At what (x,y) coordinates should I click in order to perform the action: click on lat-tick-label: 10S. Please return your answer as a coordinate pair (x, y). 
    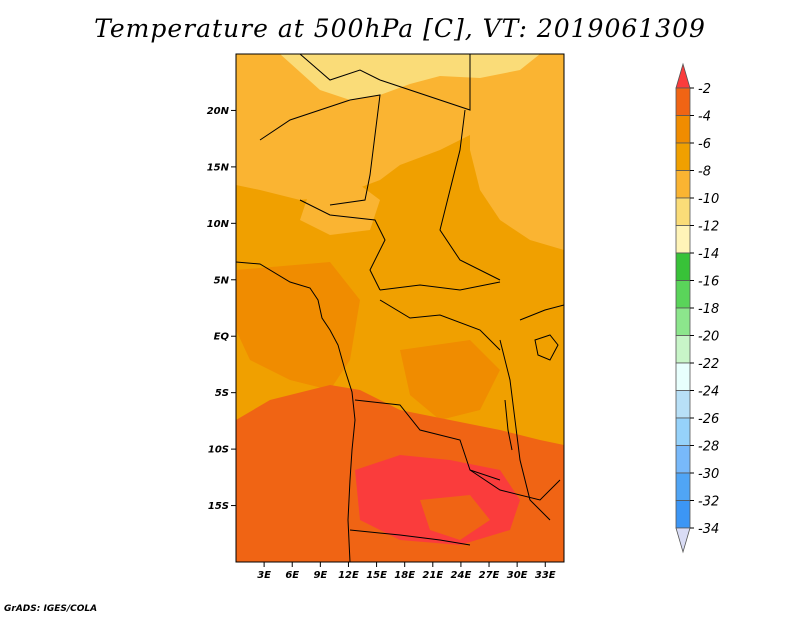
    Looking at the image, I should click on (218, 450).